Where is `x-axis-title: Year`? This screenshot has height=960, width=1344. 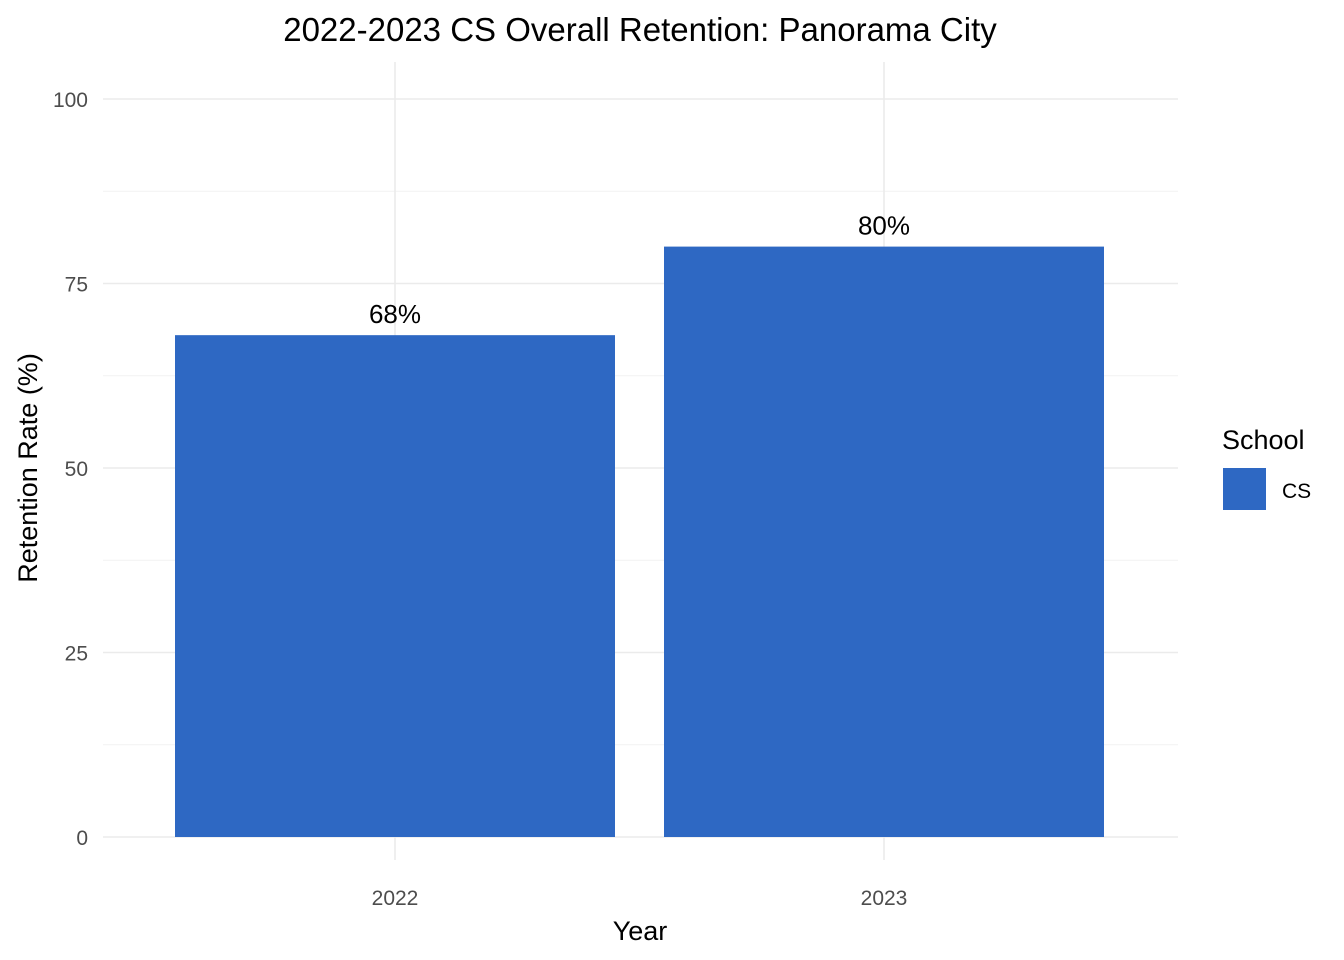 x-axis-title: Year is located at coordinates (640, 931).